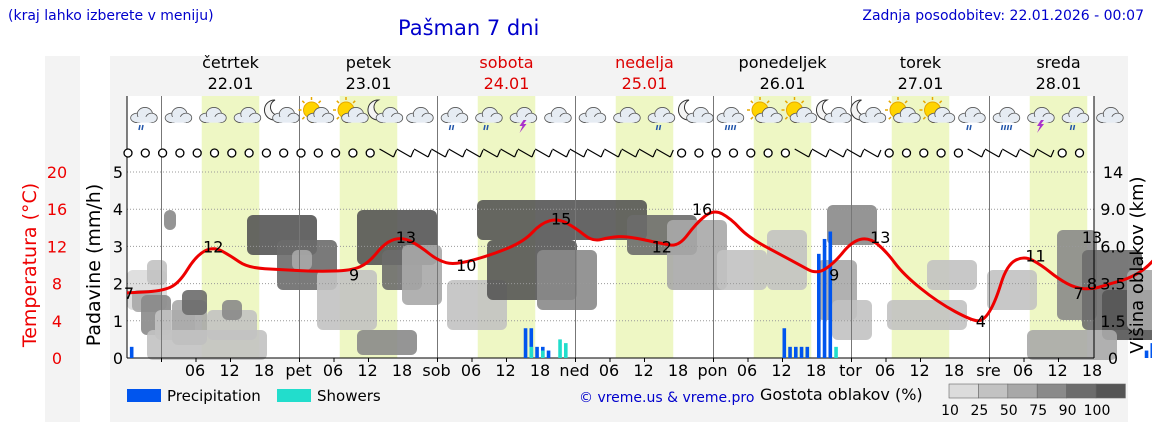 The width and height of the screenshot is (1152, 443). Describe the element at coordinates (566, 350) in the screenshot. I see `shower-bar` at that location.